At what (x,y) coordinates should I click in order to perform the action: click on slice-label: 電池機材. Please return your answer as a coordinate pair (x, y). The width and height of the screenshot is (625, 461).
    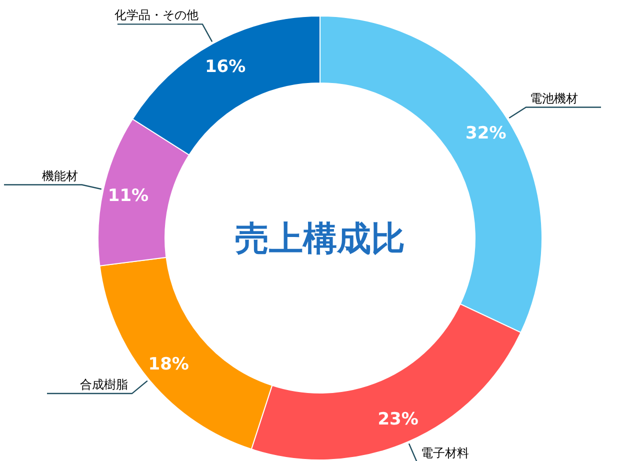
    Looking at the image, I should click on (554, 98).